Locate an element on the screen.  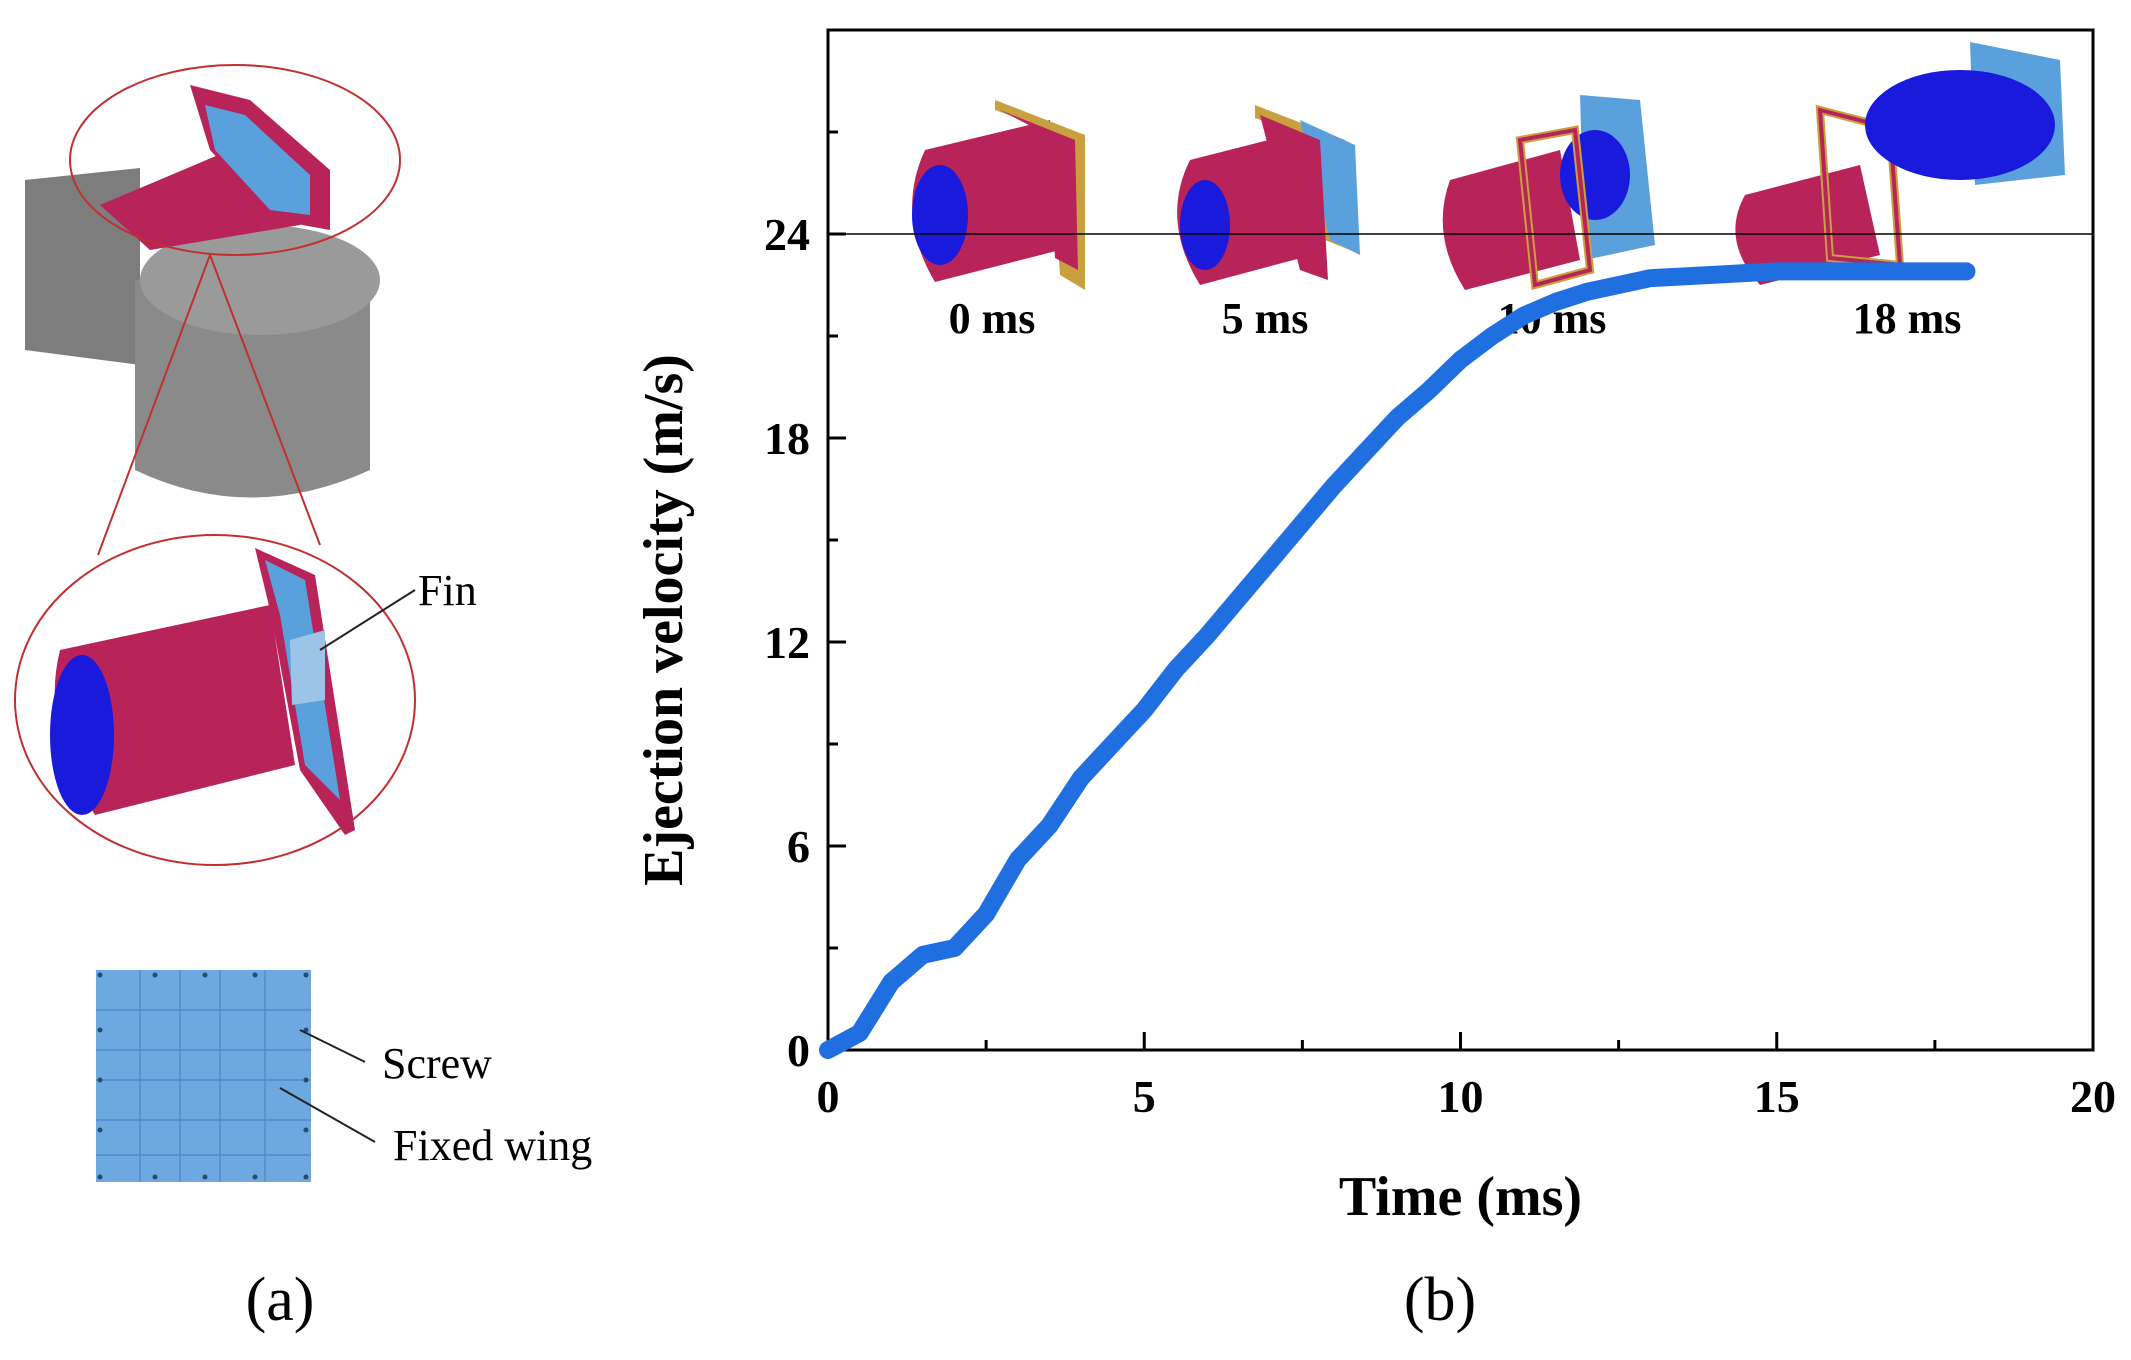
fin-label: Fin is located at coordinates (447, 590).